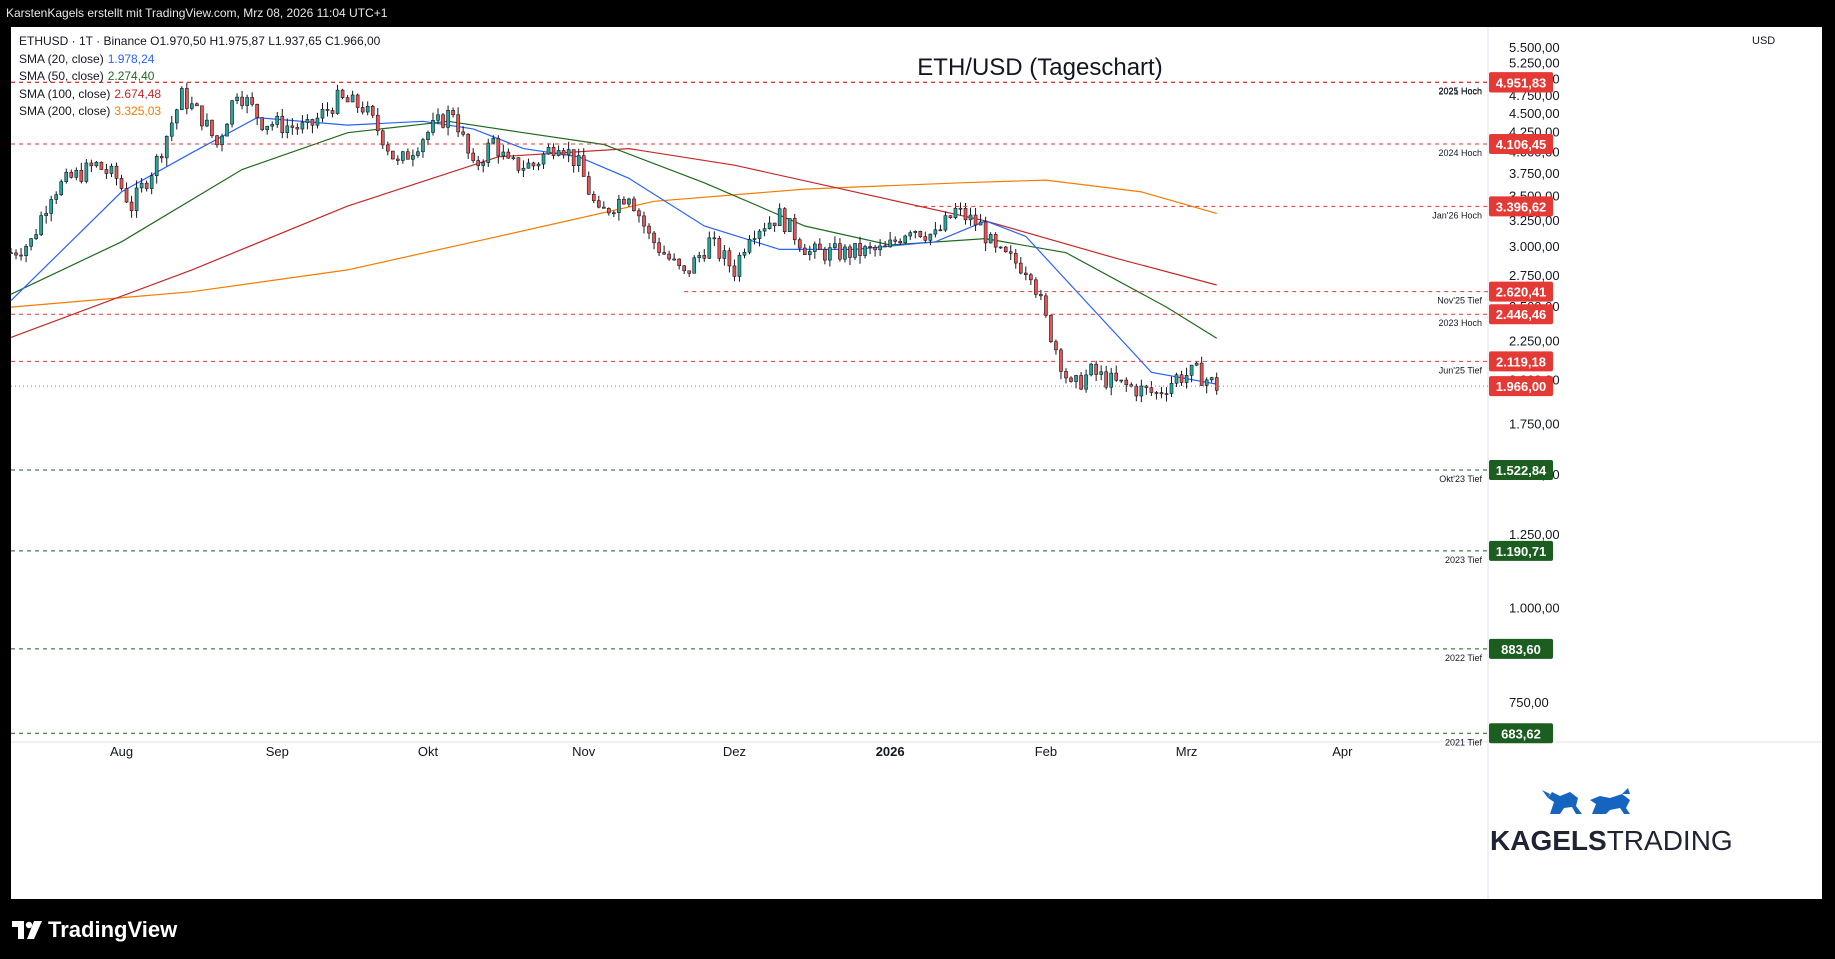 The height and width of the screenshot is (959, 1835). What do you see at coordinates (199, 112) in the screenshot?
I see `legend-sma200: SMA (200, close) 3.325,03` at bounding box center [199, 112].